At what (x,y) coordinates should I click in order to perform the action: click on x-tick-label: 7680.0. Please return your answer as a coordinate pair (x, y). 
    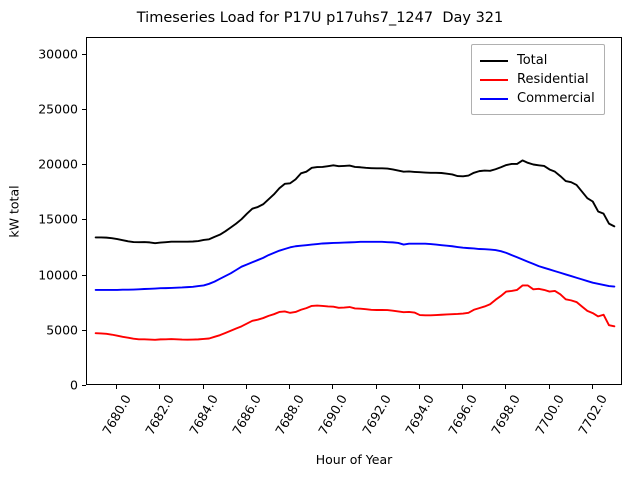
    Looking at the image, I should click on (117, 415).